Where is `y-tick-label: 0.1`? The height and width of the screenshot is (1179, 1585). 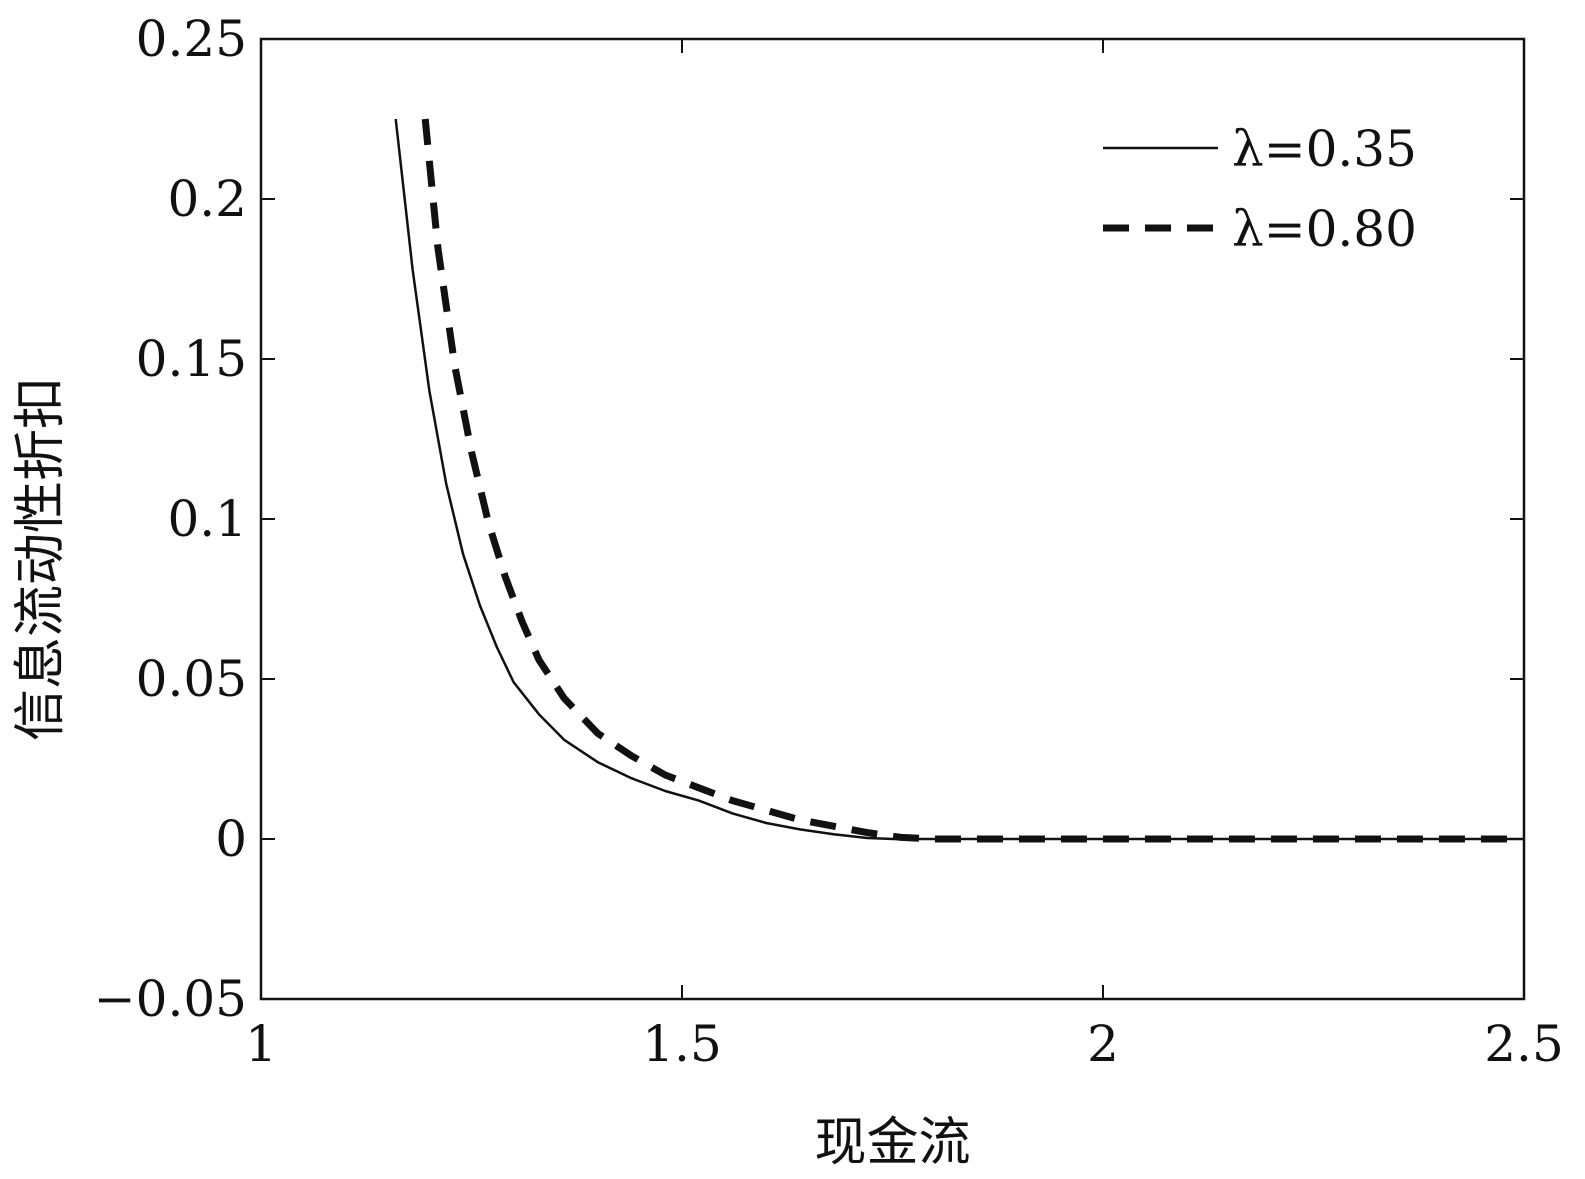
y-tick-label: 0.1 is located at coordinates (207, 519).